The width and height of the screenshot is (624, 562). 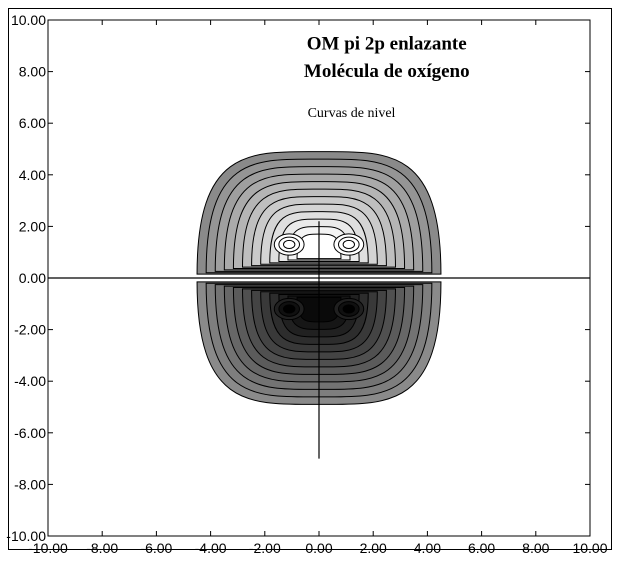 What do you see at coordinates (32, 278) in the screenshot?
I see `y-tick-label: 0.00` at bounding box center [32, 278].